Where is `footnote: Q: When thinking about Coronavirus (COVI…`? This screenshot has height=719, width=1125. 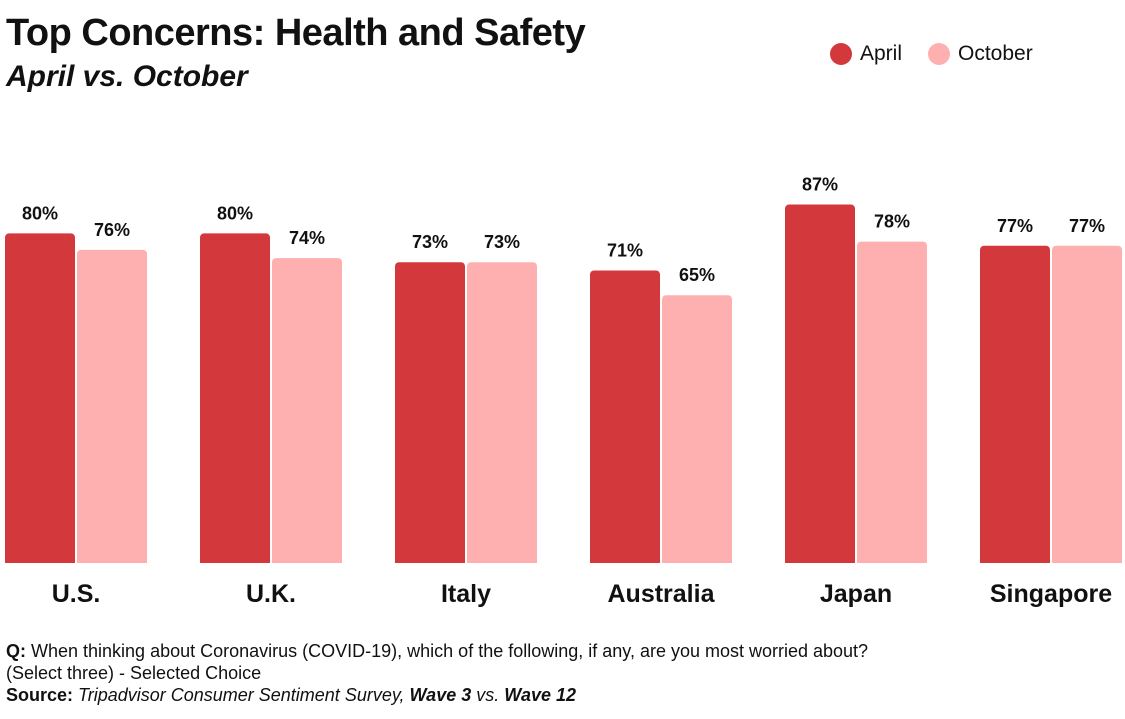
footnote: Q: When thinking about Coronavirus (COVI… is located at coordinates (561, 673).